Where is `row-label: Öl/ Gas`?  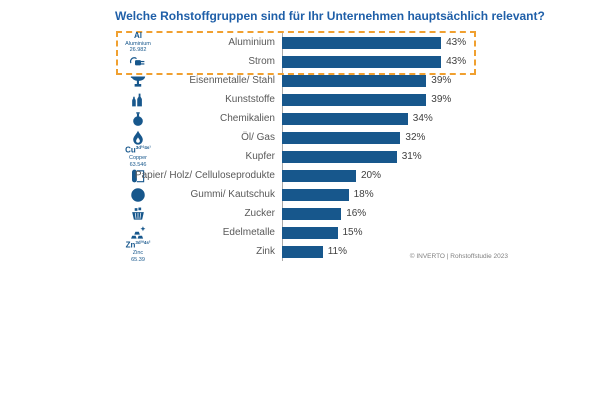 row-label: Öl/ Gas is located at coordinates (258, 137).